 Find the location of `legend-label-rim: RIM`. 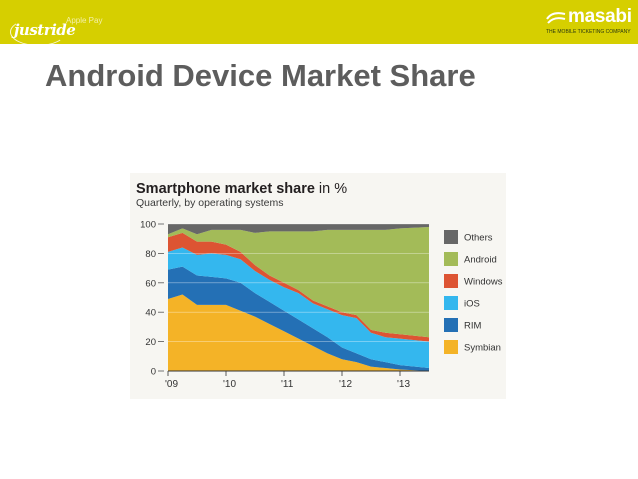

legend-label-rim: RIM is located at coordinates (473, 326).